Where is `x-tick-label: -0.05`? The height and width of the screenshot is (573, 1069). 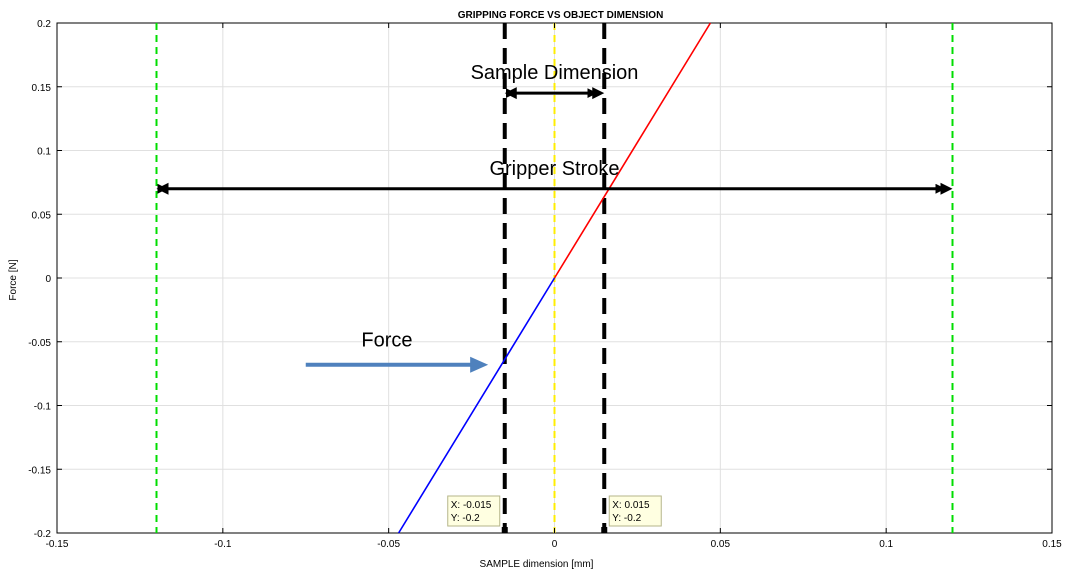
x-tick-label: -0.05 is located at coordinates (388, 544).